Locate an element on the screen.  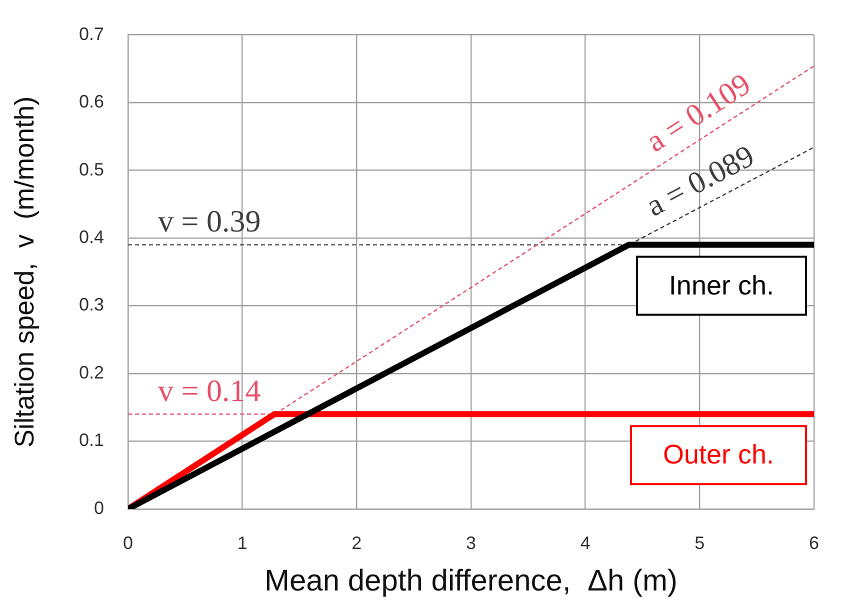
ref-line-label: v = 0.39 is located at coordinates (209, 220).